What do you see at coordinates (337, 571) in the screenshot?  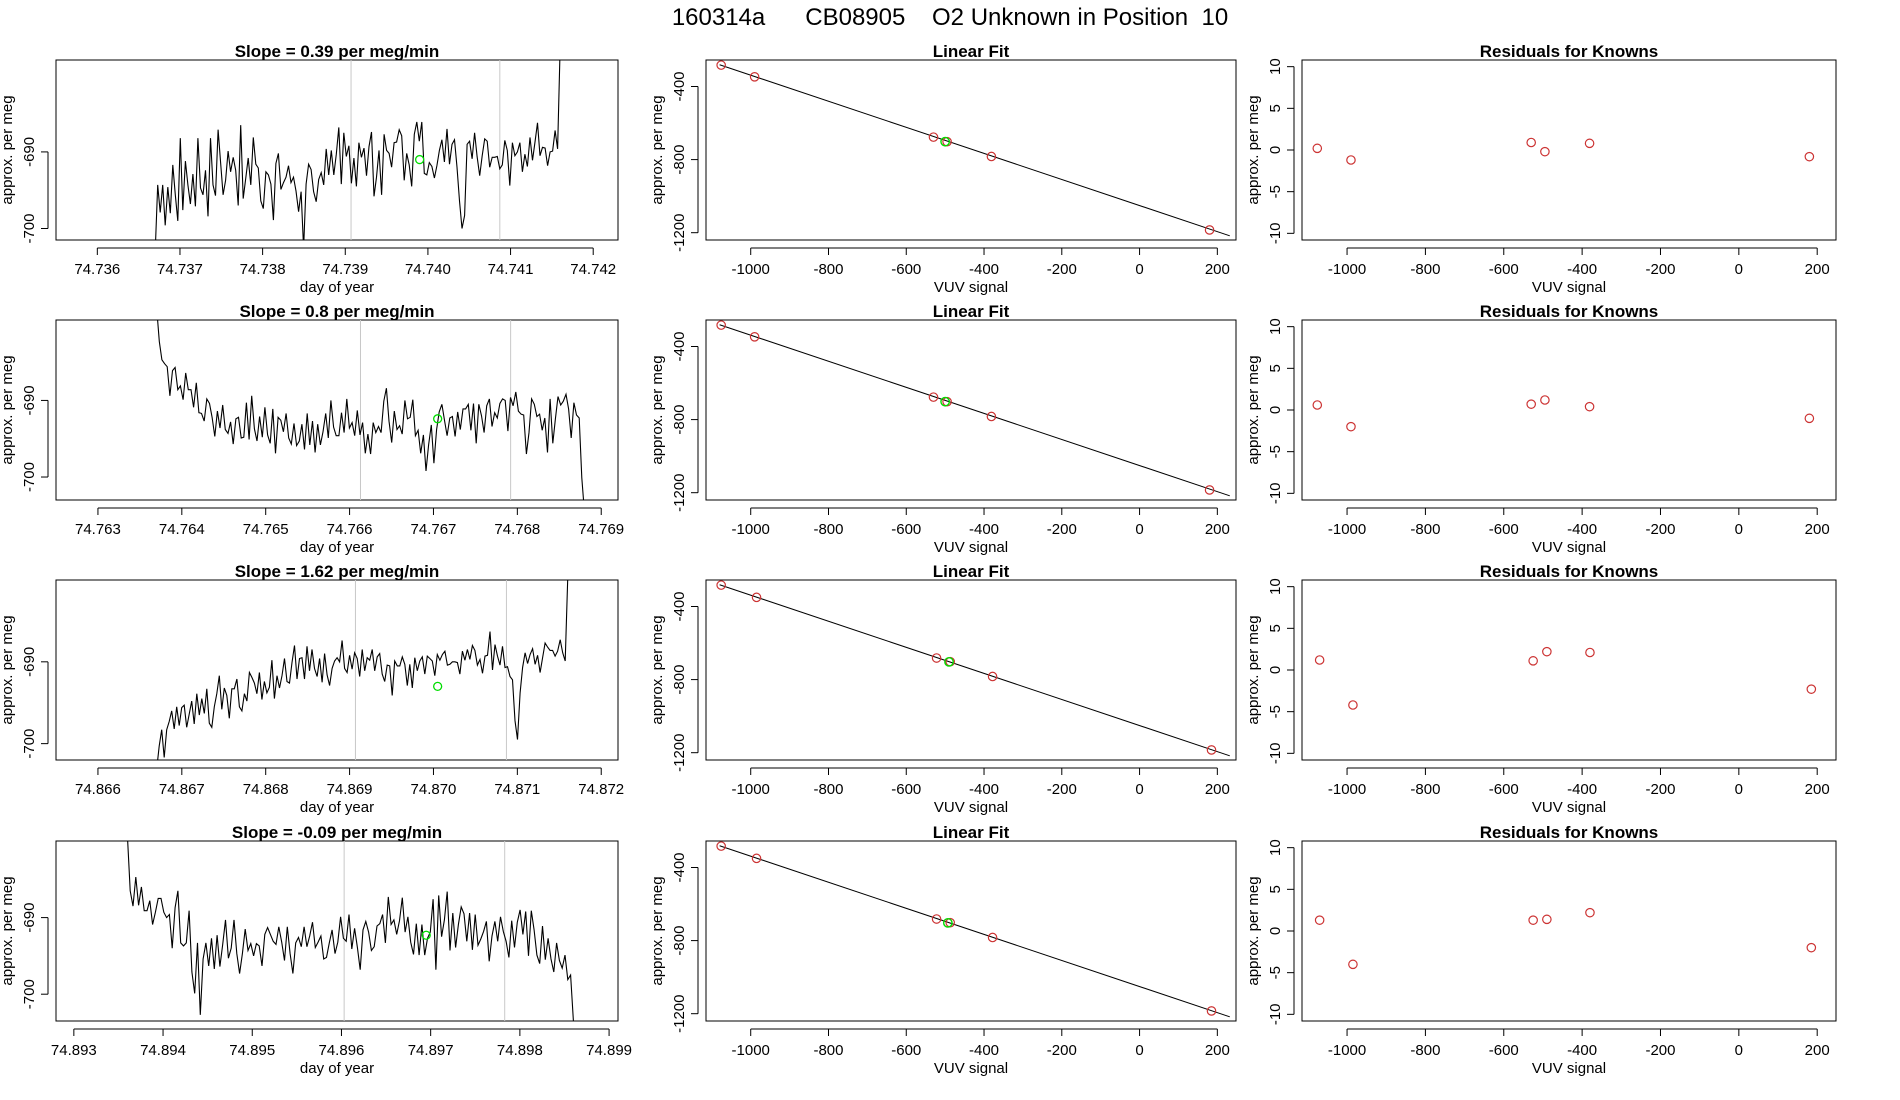 I see `plot-title: Slope = 1.62 per meg/min` at bounding box center [337, 571].